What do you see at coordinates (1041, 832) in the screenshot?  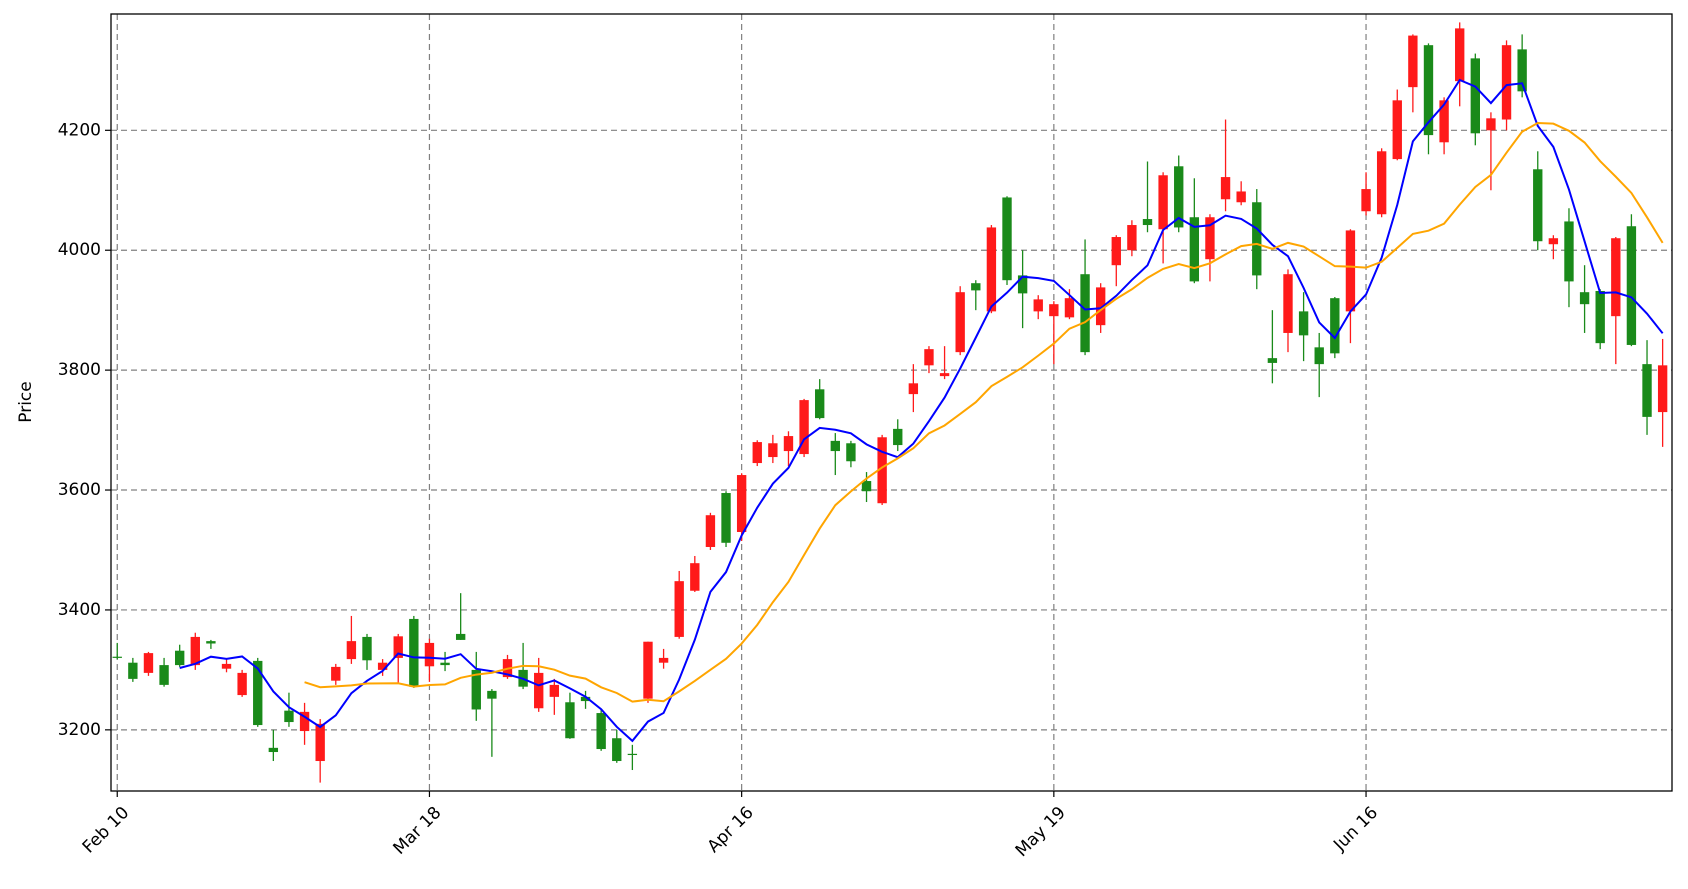 I see `x-tick-label: May 19` at bounding box center [1041, 832].